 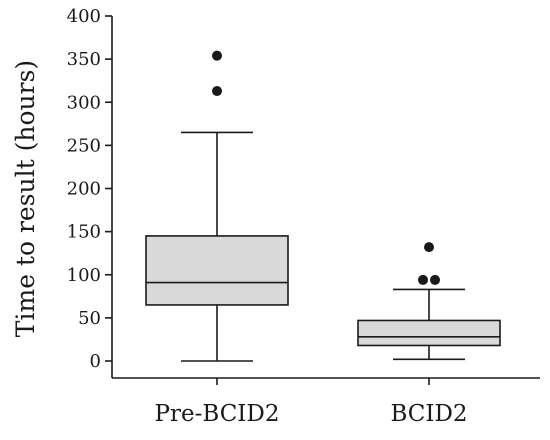 I want to click on y-tick-label: 100, so click(x=84, y=275).